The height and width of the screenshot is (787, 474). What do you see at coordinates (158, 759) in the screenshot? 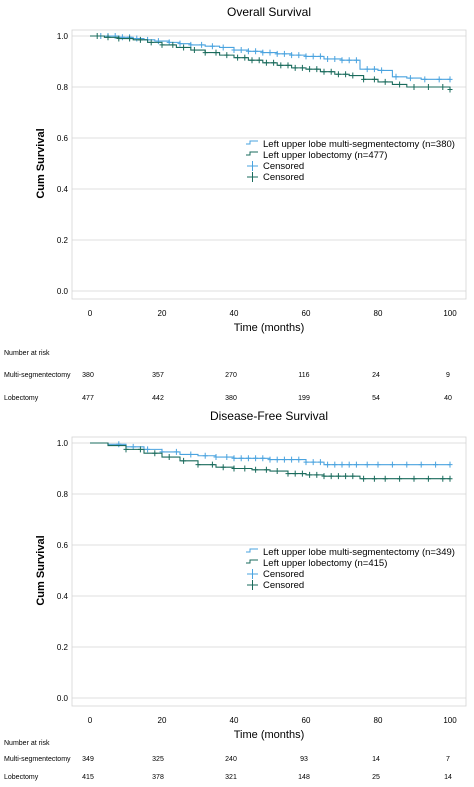
I see `risk-value: 325` at bounding box center [158, 759].